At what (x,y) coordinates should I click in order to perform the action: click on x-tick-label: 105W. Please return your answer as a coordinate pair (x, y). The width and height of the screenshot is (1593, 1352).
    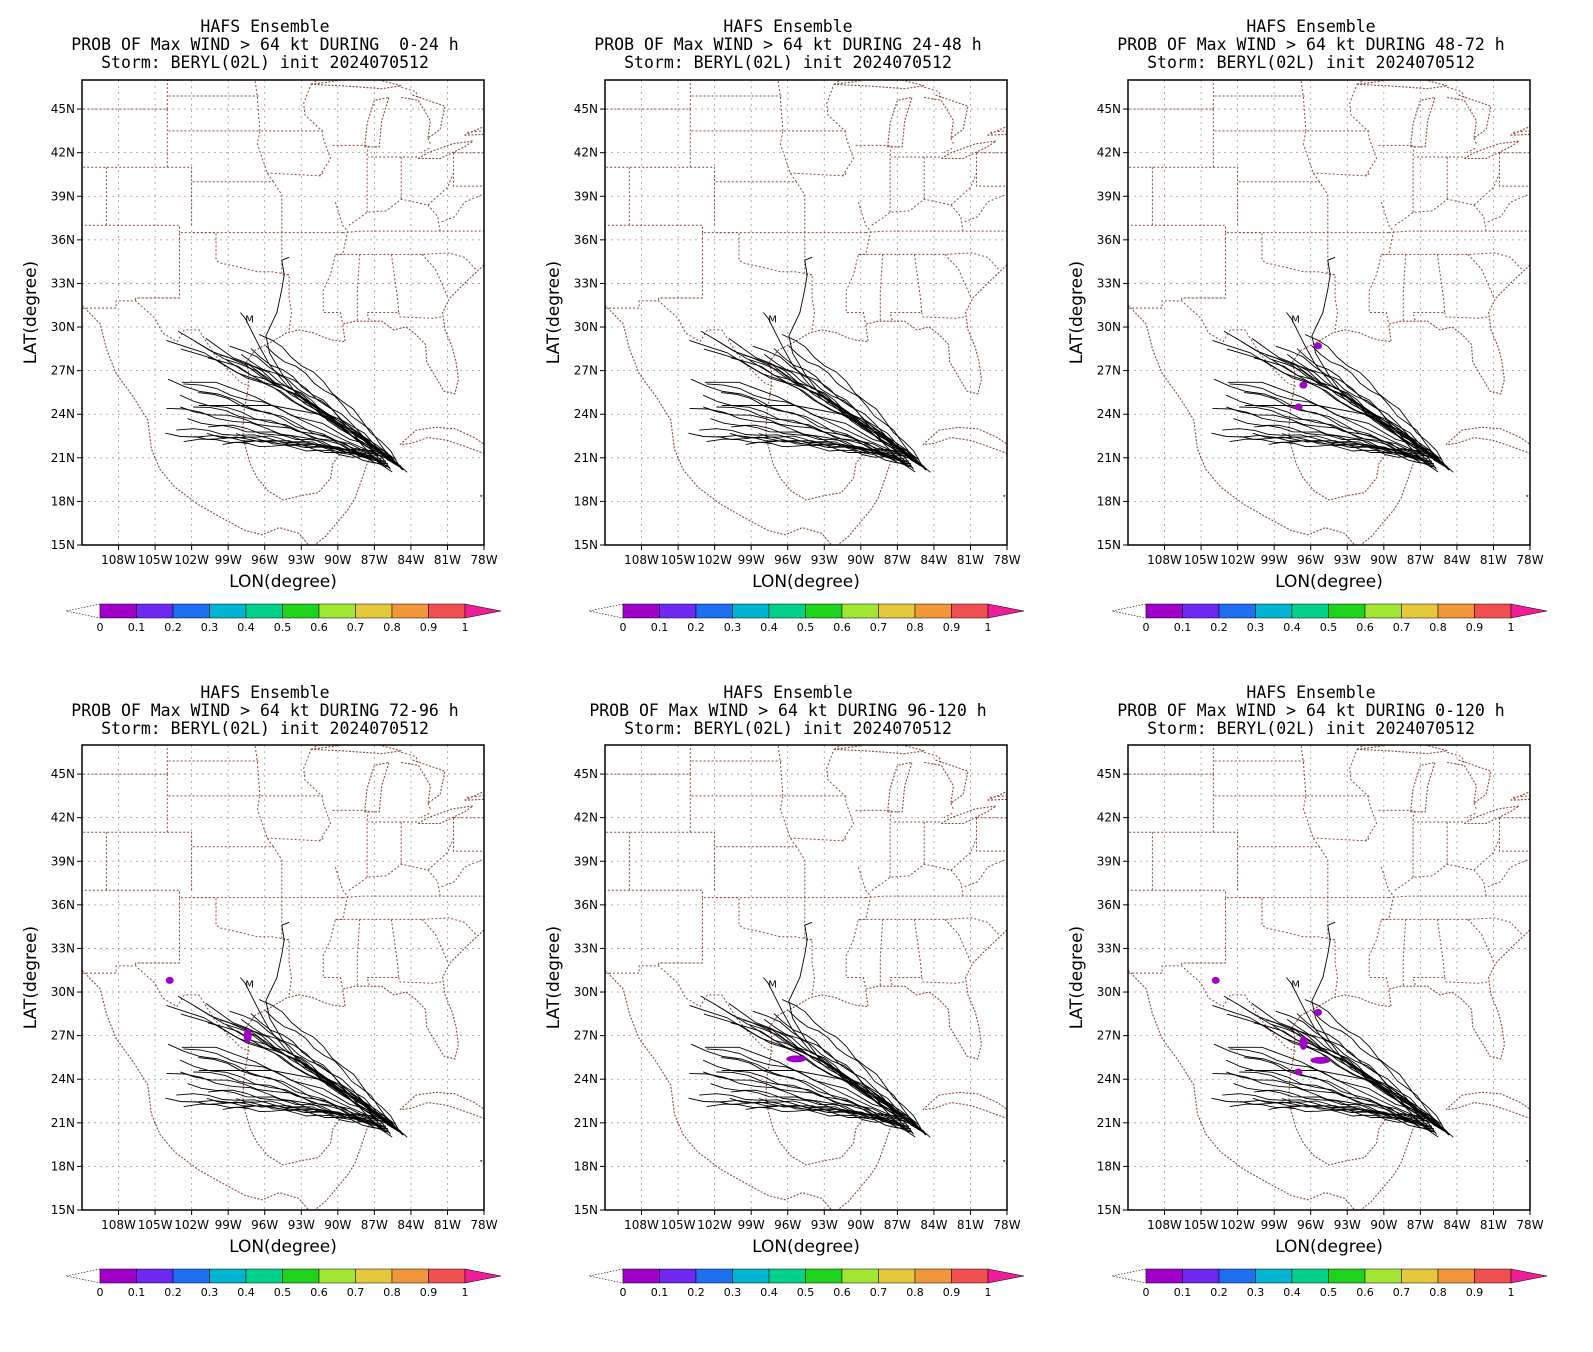
    Looking at the image, I should click on (155, 560).